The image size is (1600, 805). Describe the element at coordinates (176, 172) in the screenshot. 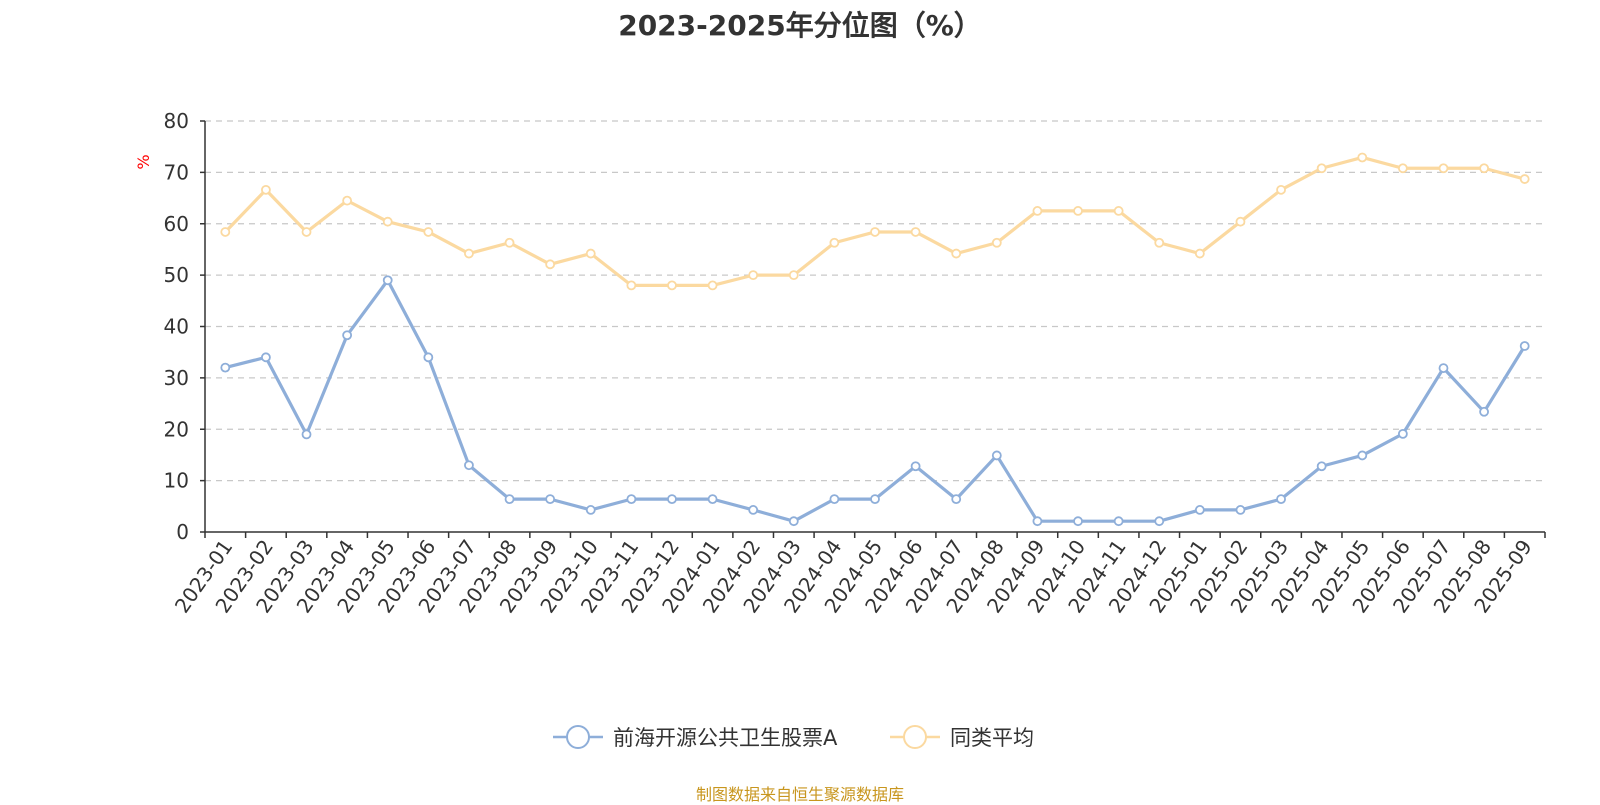

I see `y-tick-label: 70` at that location.